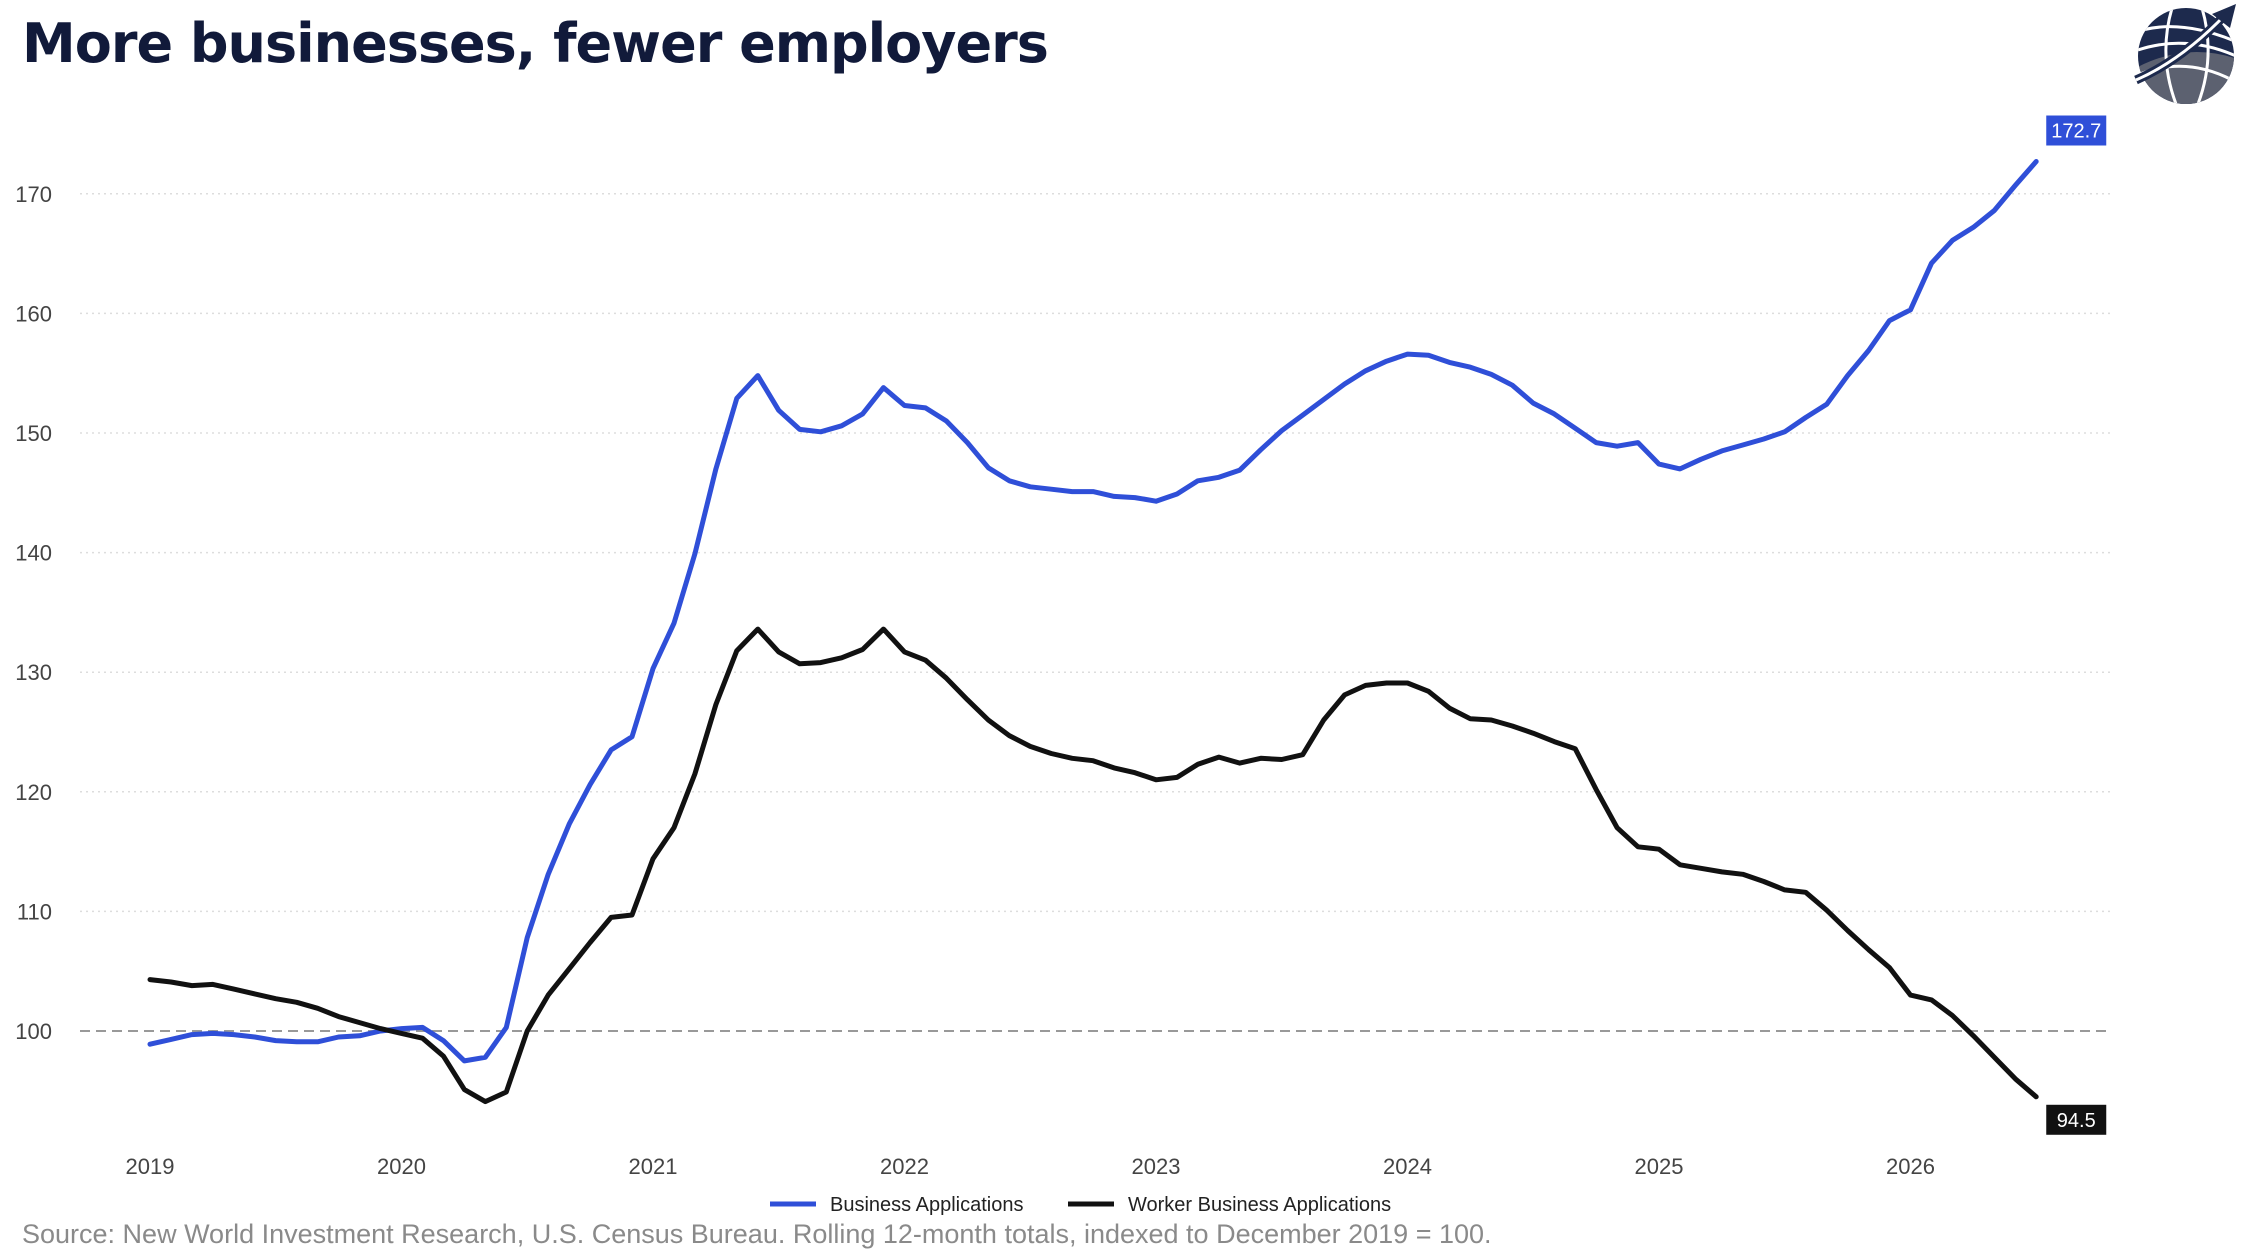 This screenshot has width=2246, height=1256. What do you see at coordinates (904, 1166) in the screenshot?
I see `x-tick-label: 2022` at bounding box center [904, 1166].